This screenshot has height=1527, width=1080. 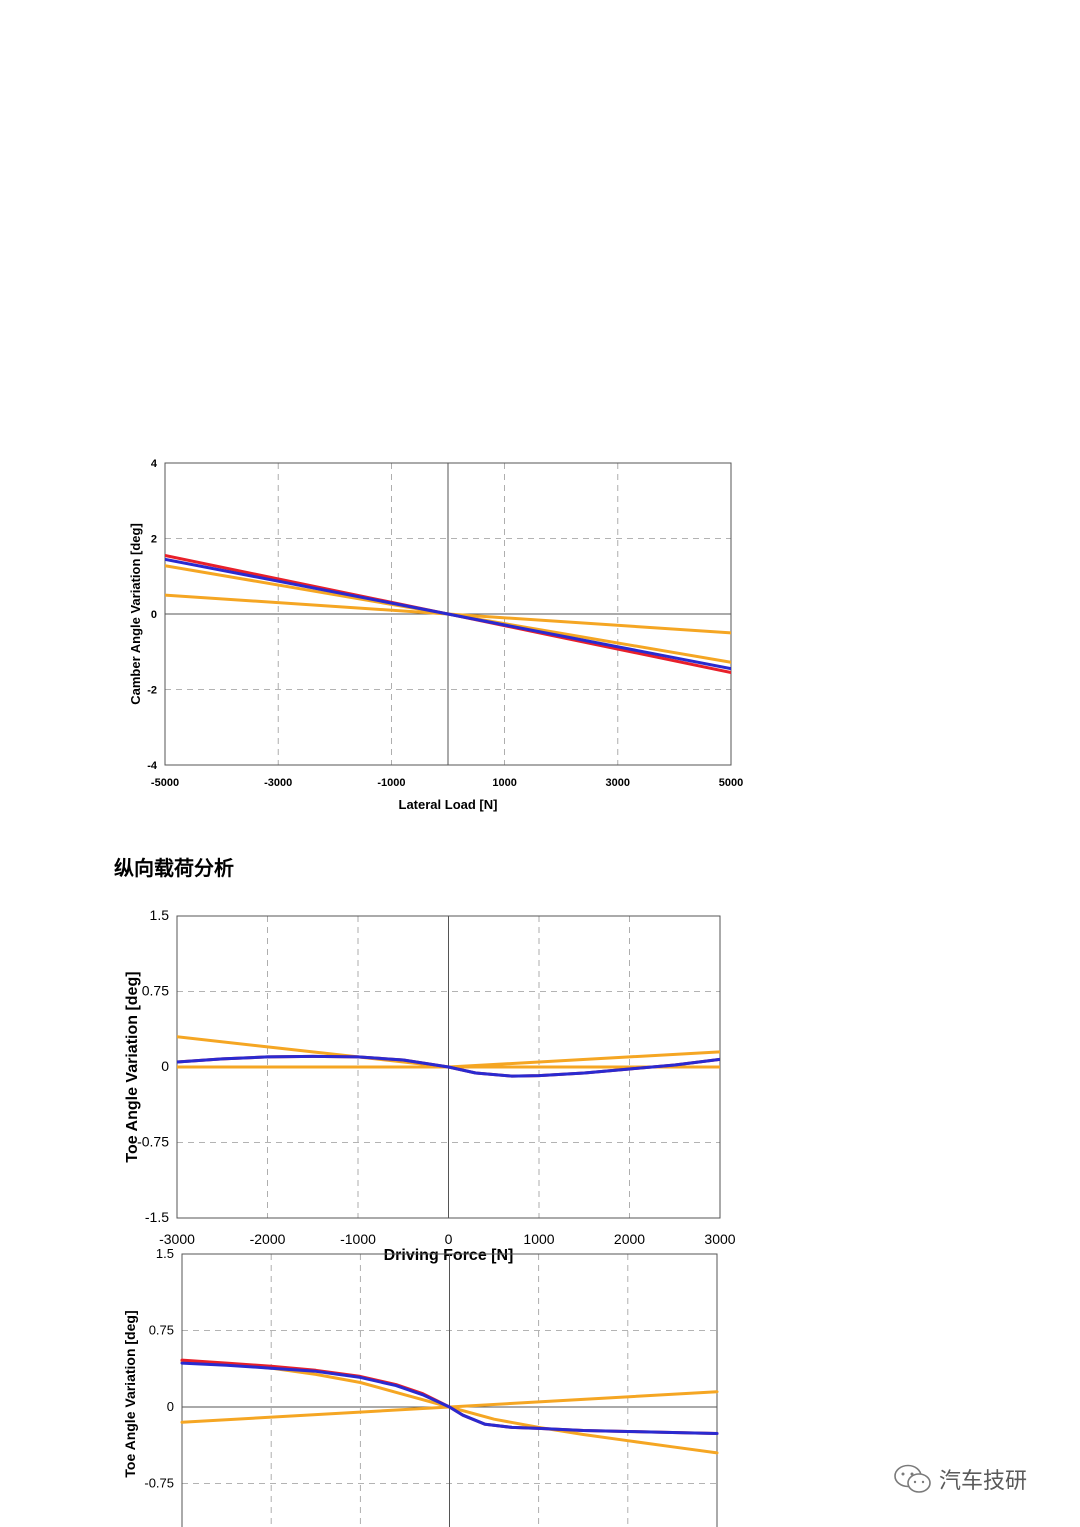 What do you see at coordinates (152, 766) in the screenshot?
I see `y-tick-label: -4` at bounding box center [152, 766].